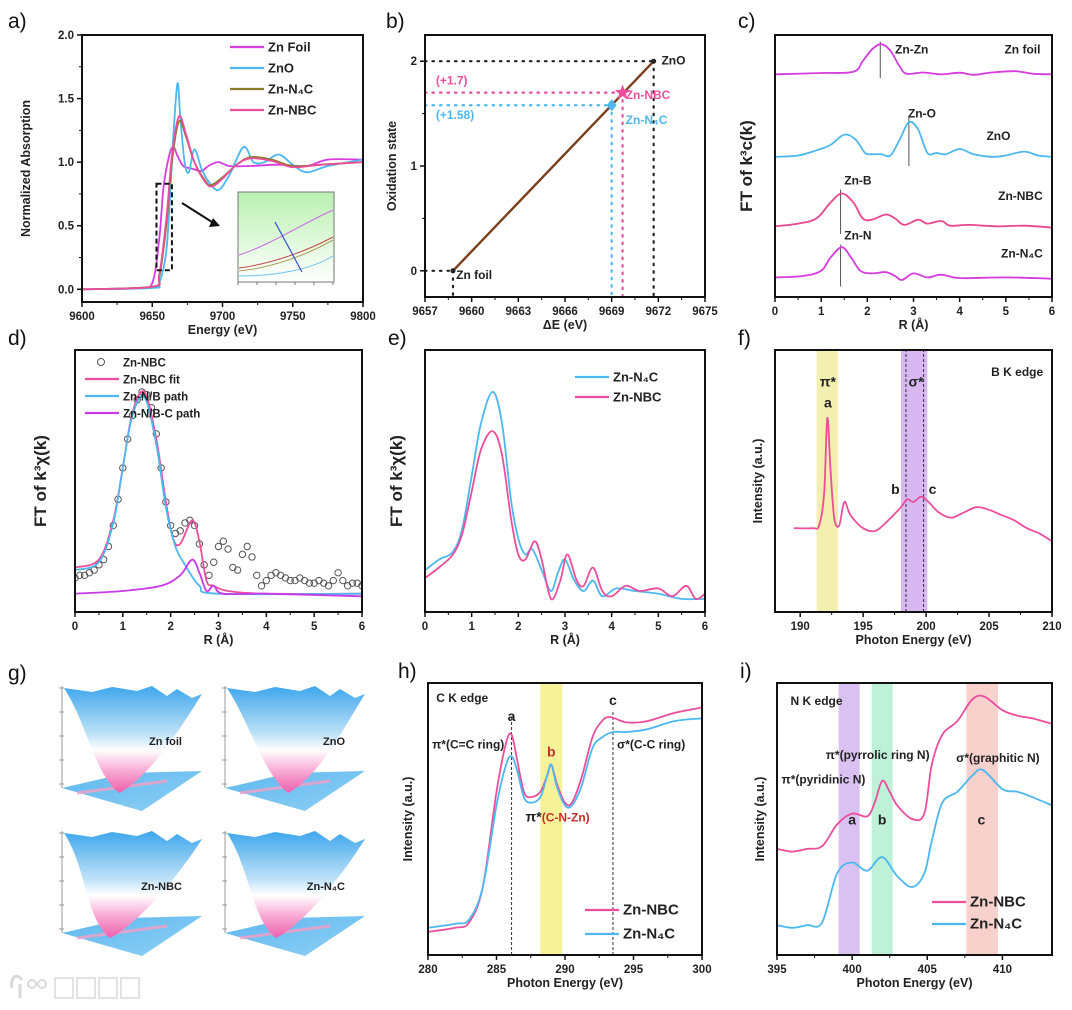 Image resolution: width=1072 pixels, height=1010 pixels. Describe the element at coordinates (917, 382) in the screenshot. I see `annotation: σ*` at that location.